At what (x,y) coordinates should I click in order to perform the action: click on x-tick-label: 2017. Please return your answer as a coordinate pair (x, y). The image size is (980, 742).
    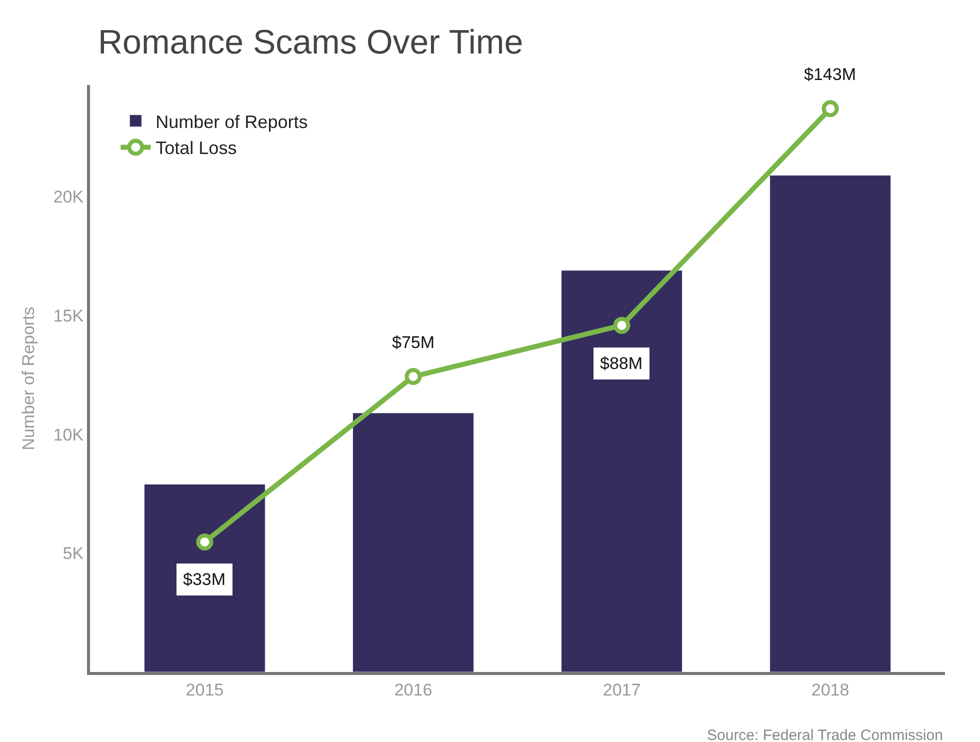
    Looking at the image, I should click on (621, 690).